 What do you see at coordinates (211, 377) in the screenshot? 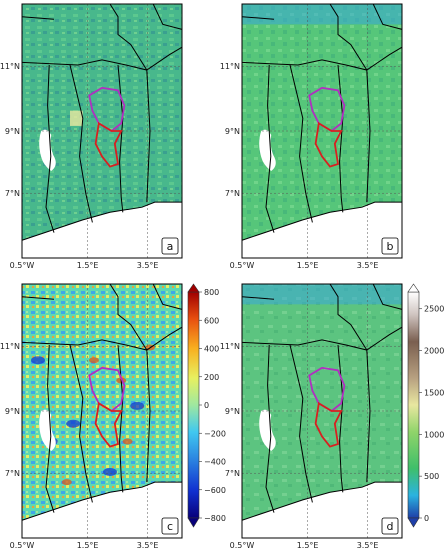
I see `colorbar-tick-label: 200` at bounding box center [211, 377].